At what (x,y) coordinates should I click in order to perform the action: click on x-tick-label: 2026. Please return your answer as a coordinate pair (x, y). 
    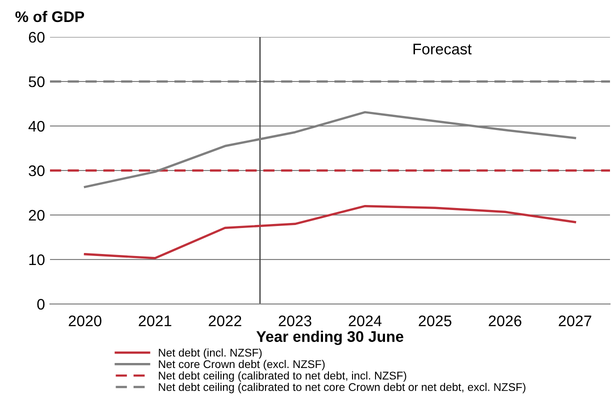
    Looking at the image, I should click on (505, 321).